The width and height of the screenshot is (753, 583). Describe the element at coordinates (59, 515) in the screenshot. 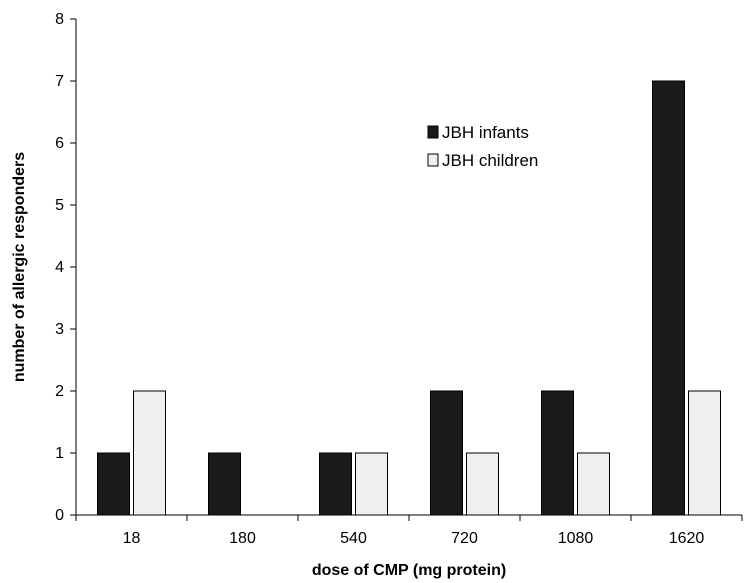

I see `y-tick-label: 0` at that location.